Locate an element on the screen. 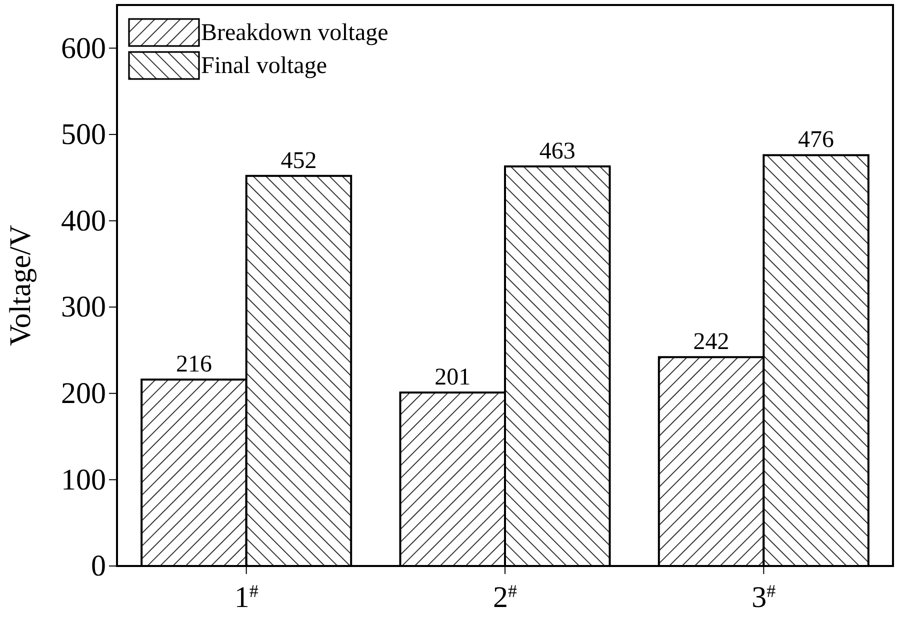 Image resolution: width=908 pixels, height=619 pixels. y-axis-title: Voltage/V is located at coordinates (20, 285).